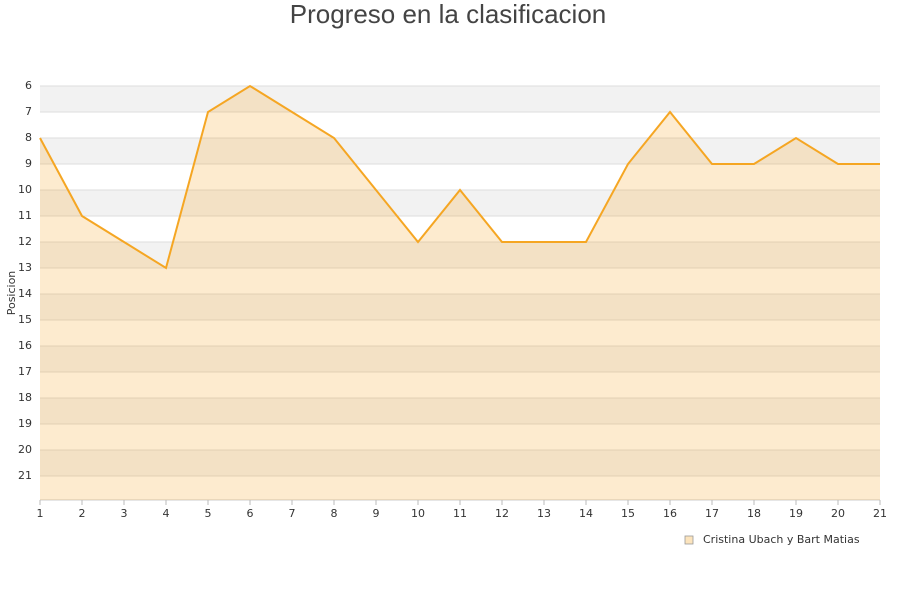 This screenshot has width=900, height=600. Describe the element at coordinates (25, 449) in the screenshot. I see `y-tick-label: 20` at that location.